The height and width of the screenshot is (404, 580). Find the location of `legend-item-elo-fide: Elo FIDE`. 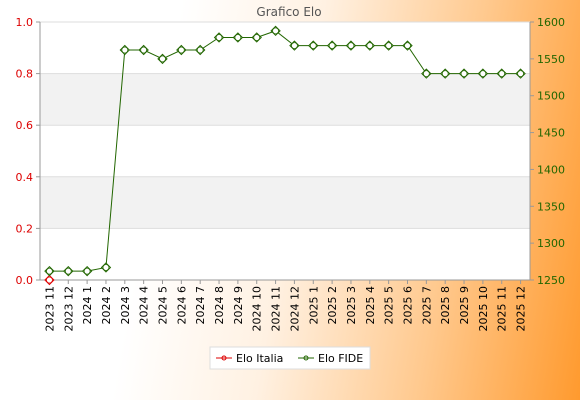

legend-item-elo-fide: Elo FIDE is located at coordinates (330, 358).